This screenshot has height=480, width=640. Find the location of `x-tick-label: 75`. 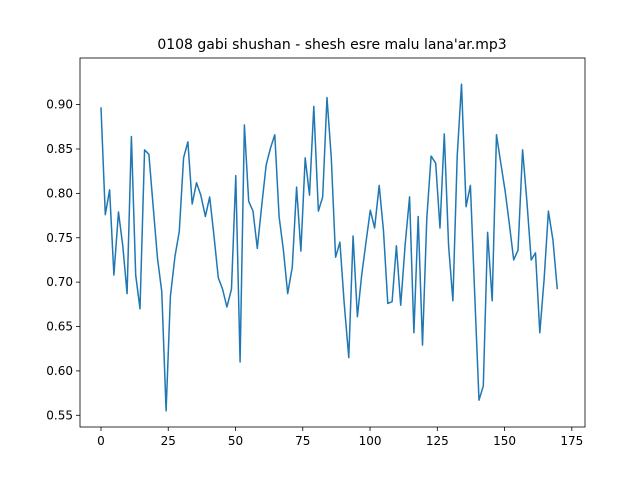

x-tick-label: 75 is located at coordinates (302, 441).